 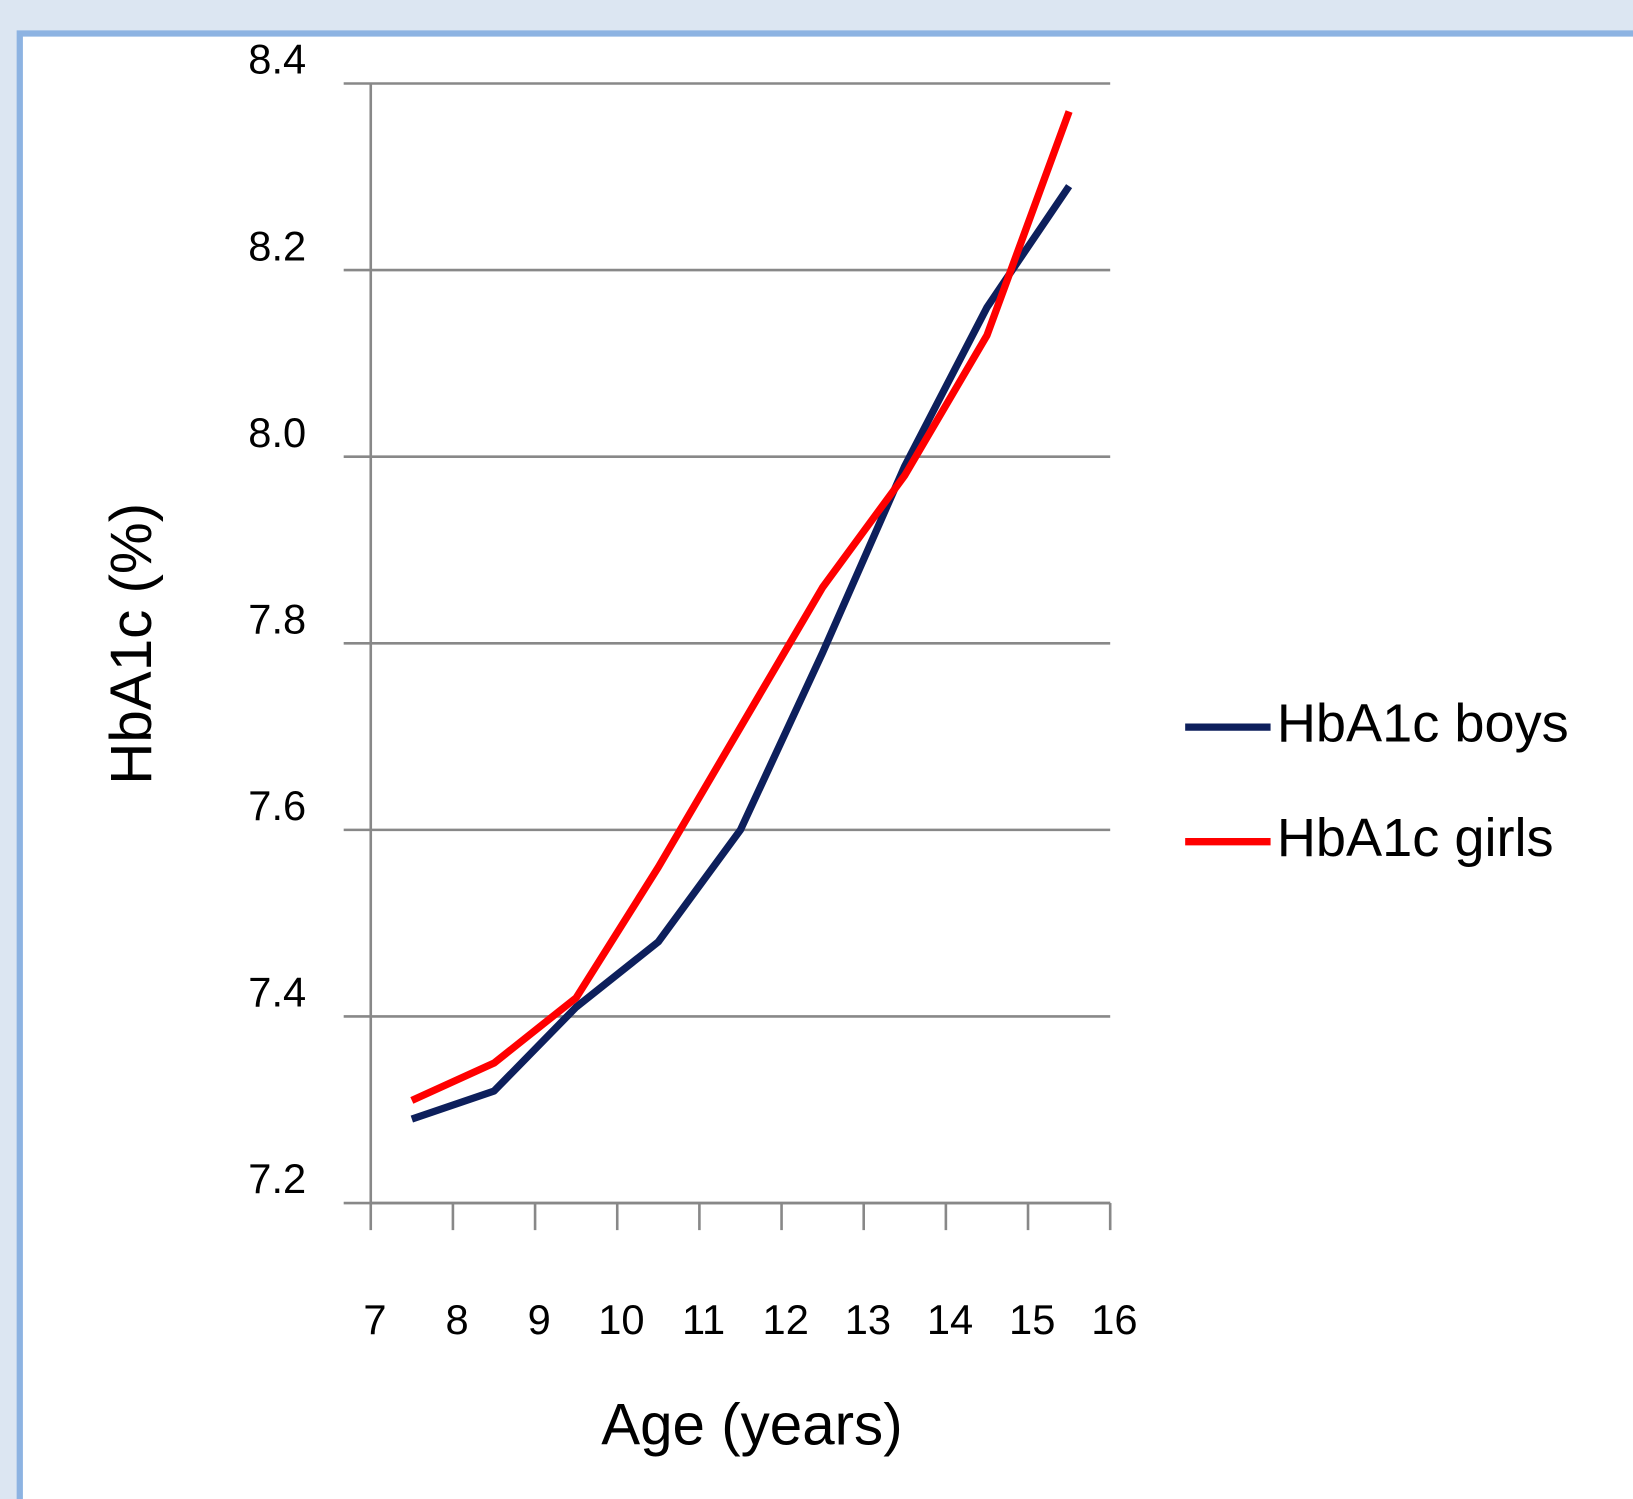 What do you see at coordinates (131, 644) in the screenshot?
I see `y-axis-title: HbA1c (%)` at bounding box center [131, 644].